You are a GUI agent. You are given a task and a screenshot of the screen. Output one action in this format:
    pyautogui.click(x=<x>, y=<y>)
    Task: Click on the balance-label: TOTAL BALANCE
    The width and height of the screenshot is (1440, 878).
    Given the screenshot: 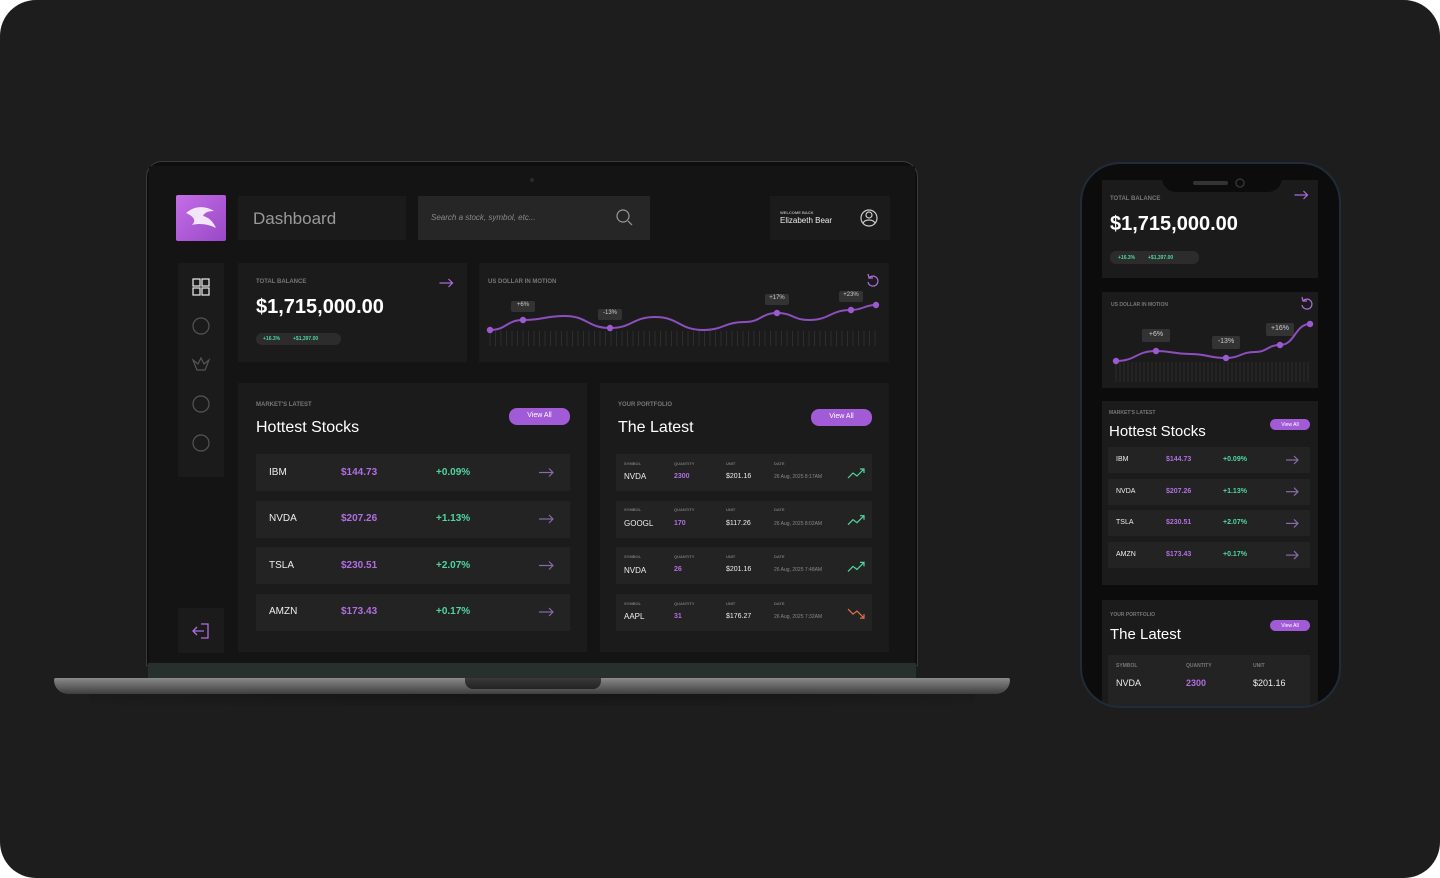 What is the action you would take?
    pyautogui.click(x=1135, y=199)
    